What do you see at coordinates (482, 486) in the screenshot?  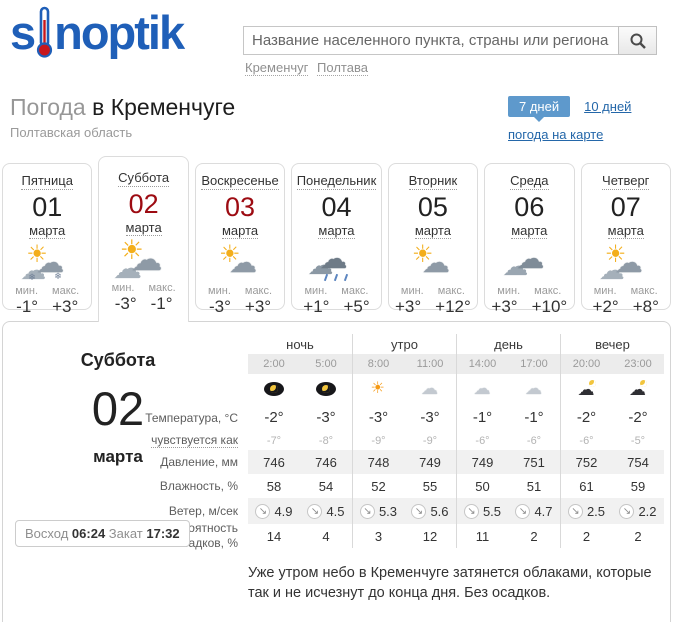 I see `value-cell: 50` at bounding box center [482, 486].